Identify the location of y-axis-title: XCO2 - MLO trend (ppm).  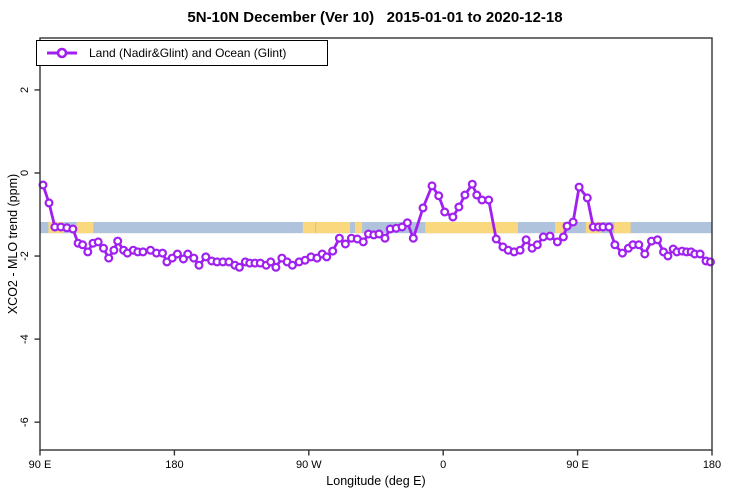
(13, 244).